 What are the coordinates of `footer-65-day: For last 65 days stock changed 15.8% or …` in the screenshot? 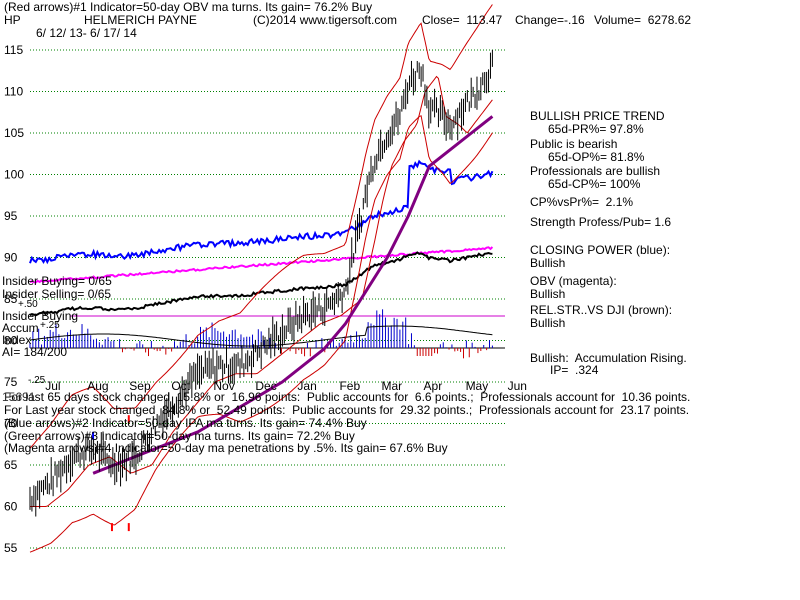 It's located at (347, 397).